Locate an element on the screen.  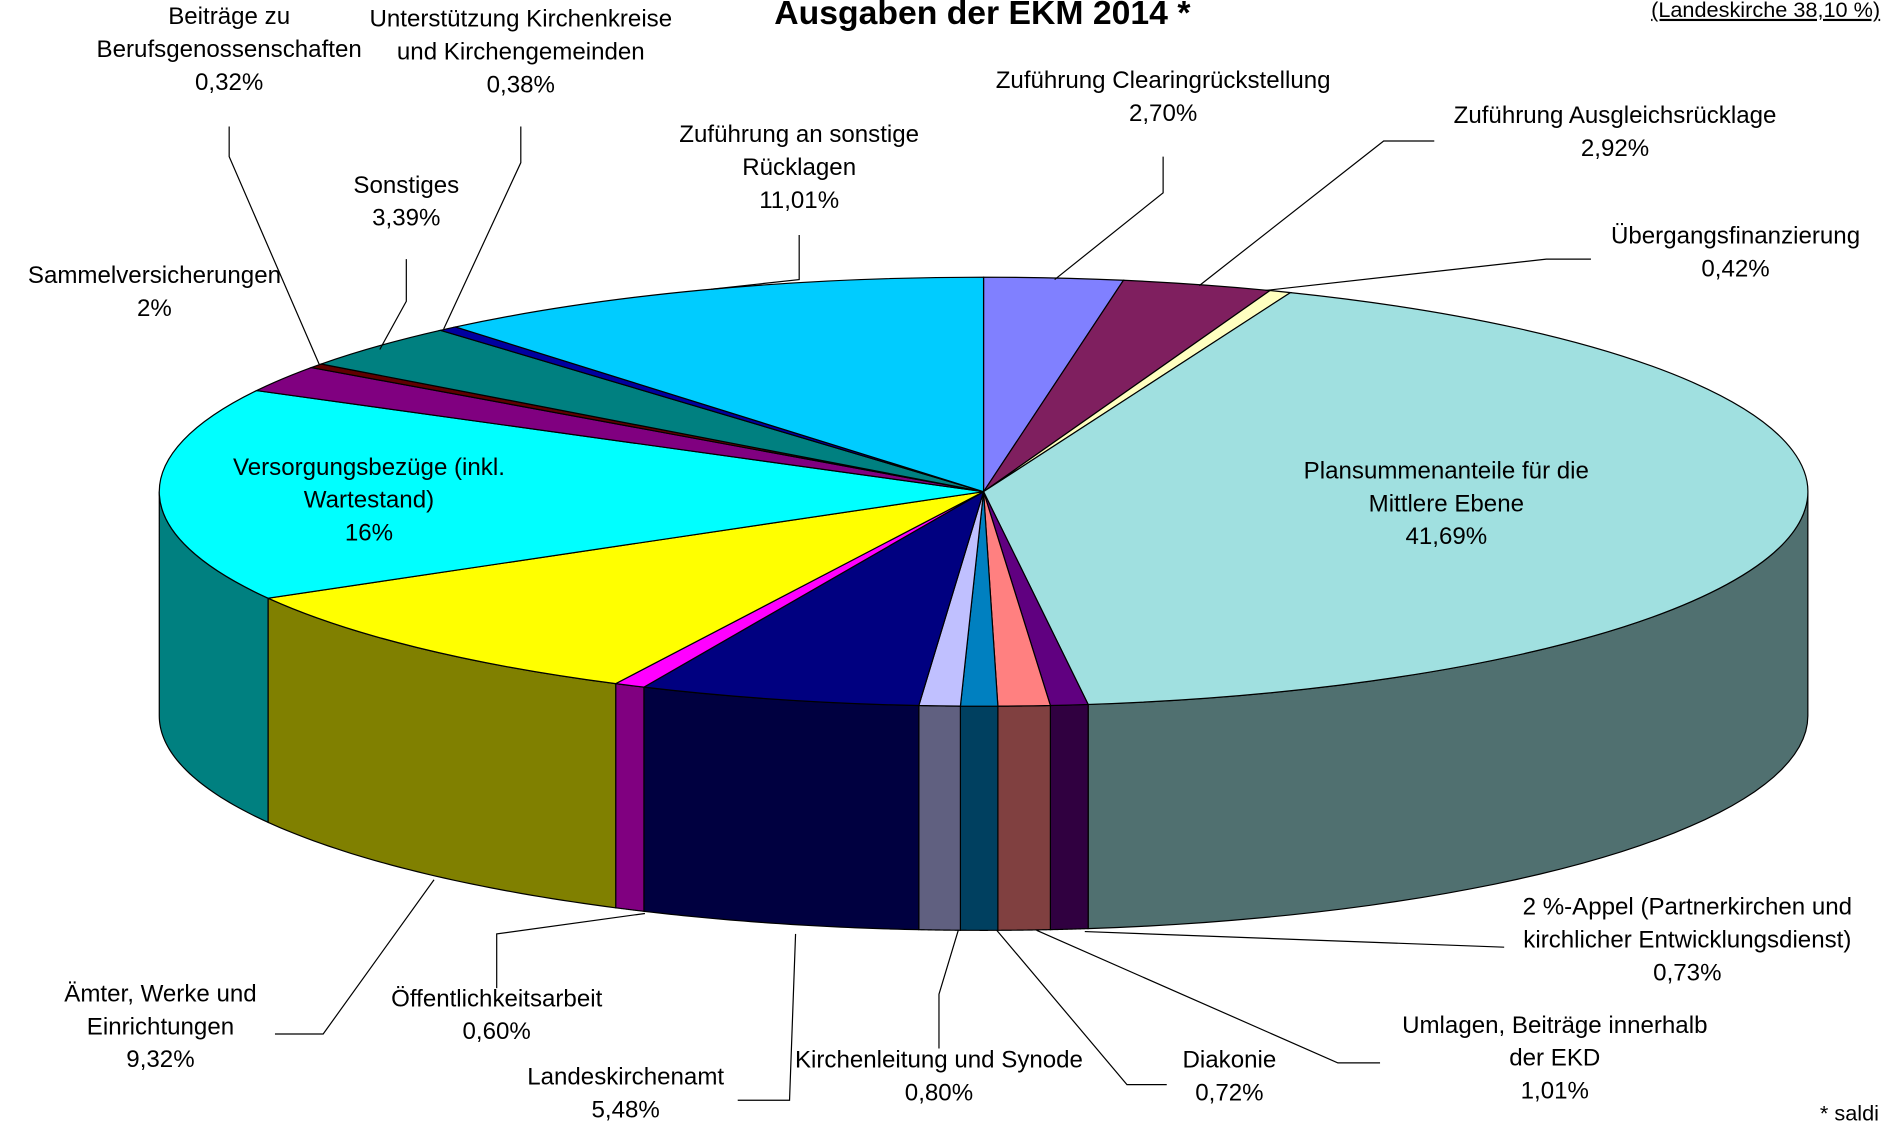
slice-label: Sammelversicherungen is located at coordinates (154, 275).